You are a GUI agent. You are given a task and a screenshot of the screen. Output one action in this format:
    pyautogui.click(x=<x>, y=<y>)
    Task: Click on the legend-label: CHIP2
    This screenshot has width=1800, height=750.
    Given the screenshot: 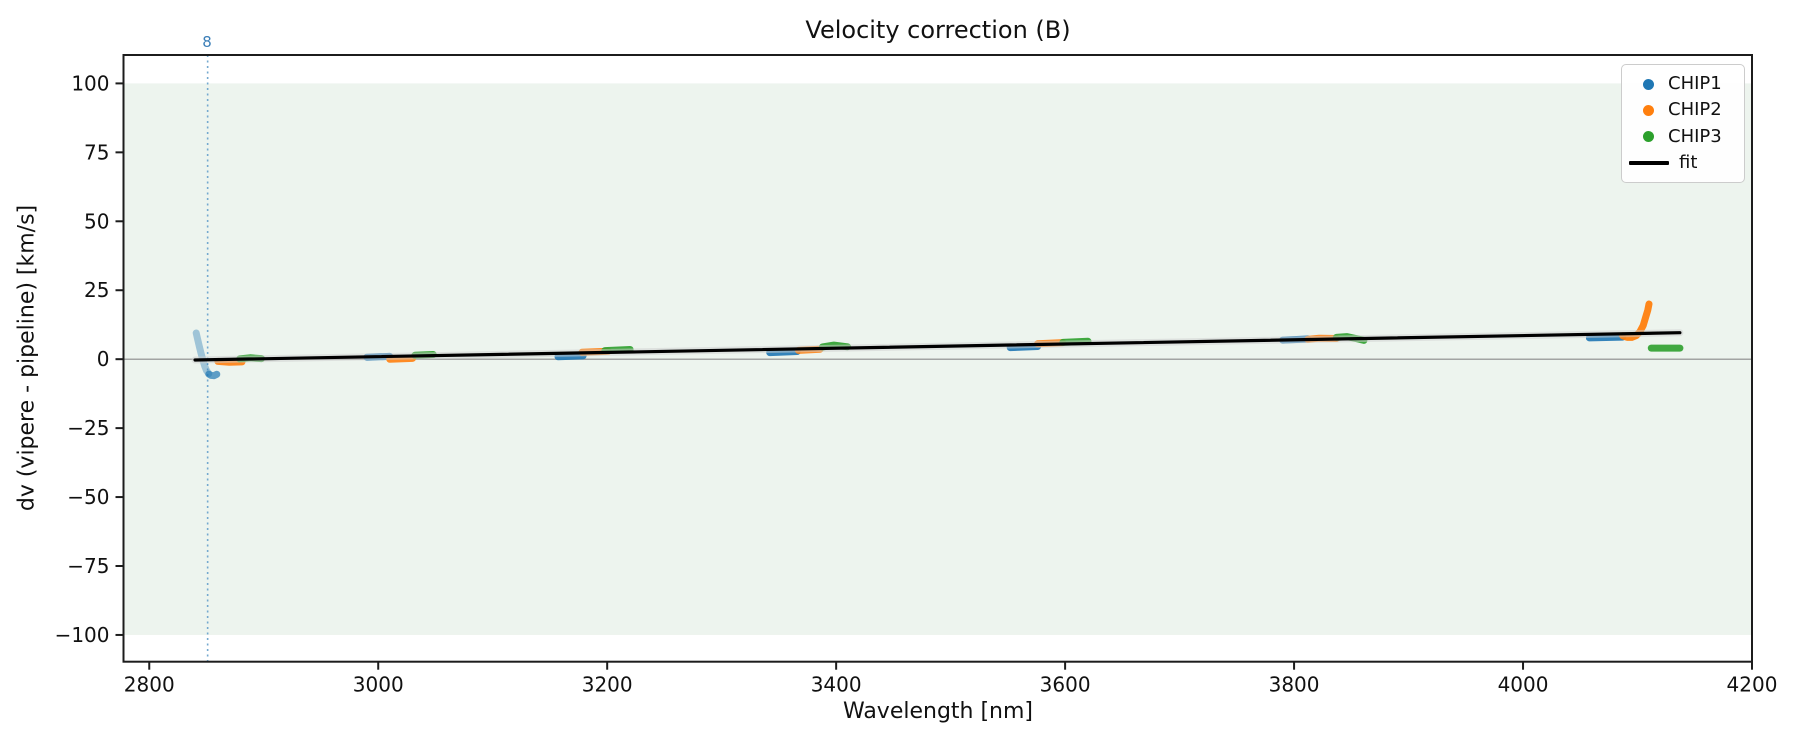 What is the action you would take?
    pyautogui.click(x=1695, y=110)
    